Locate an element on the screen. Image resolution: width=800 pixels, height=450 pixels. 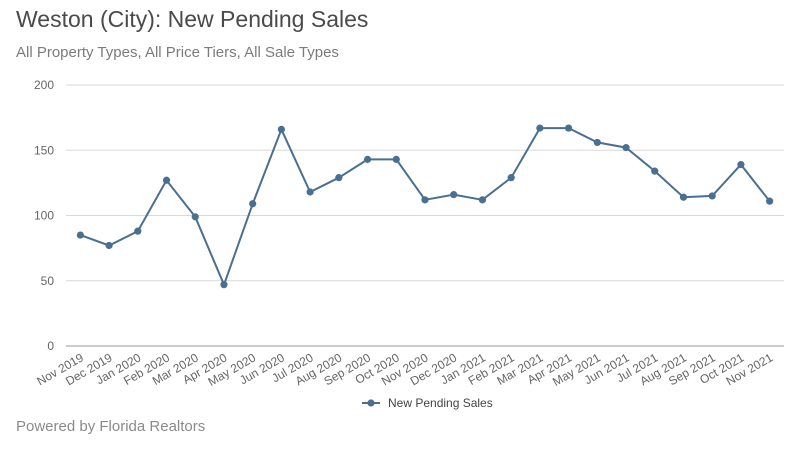
y-axis-ticks: 0 50 100 150 200 is located at coordinates (44, 215).